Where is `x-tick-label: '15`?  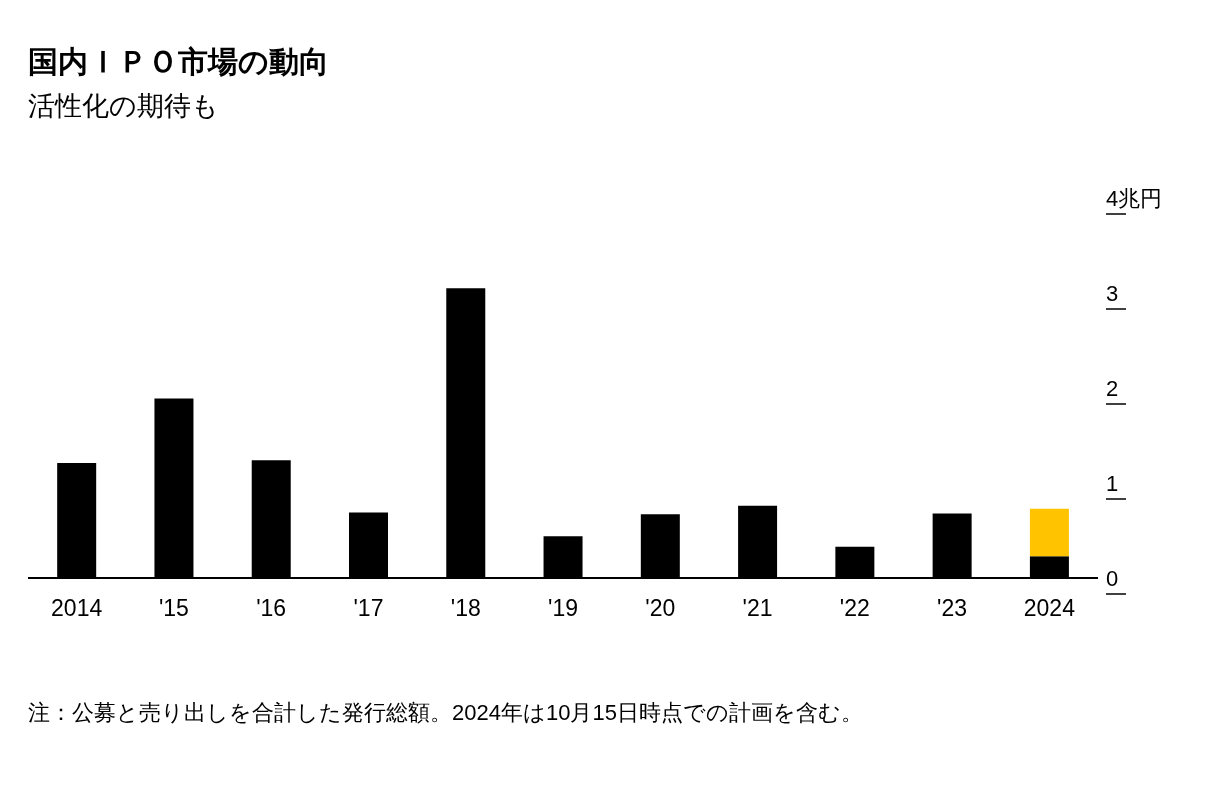 x-tick-label: '15 is located at coordinates (173, 608).